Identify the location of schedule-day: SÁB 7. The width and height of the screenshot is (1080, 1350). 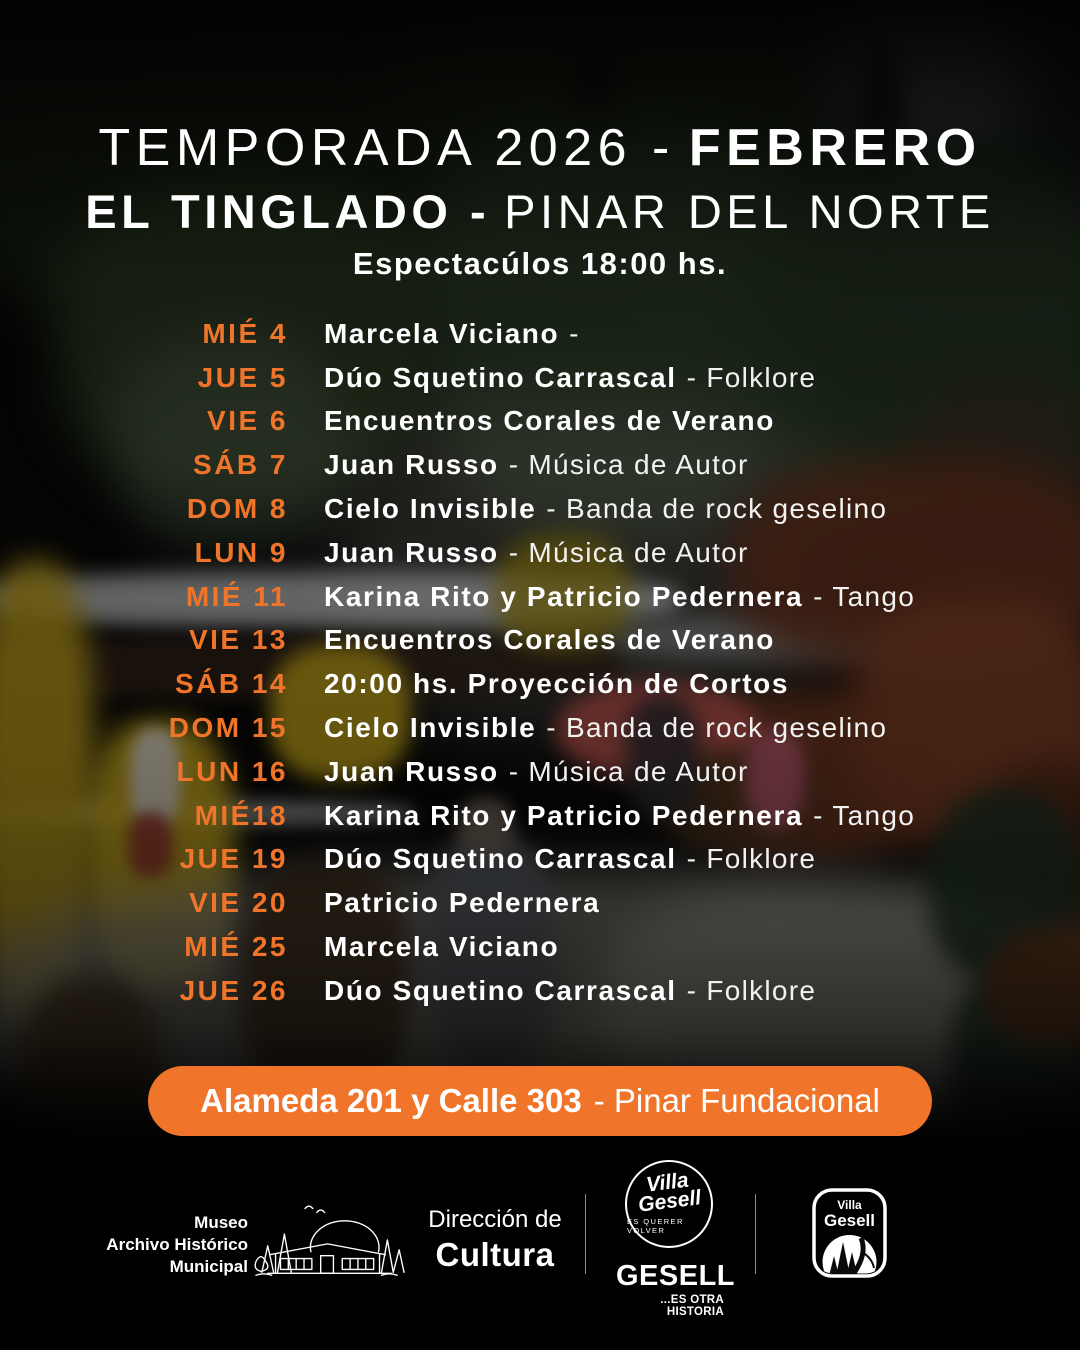
(240, 465).